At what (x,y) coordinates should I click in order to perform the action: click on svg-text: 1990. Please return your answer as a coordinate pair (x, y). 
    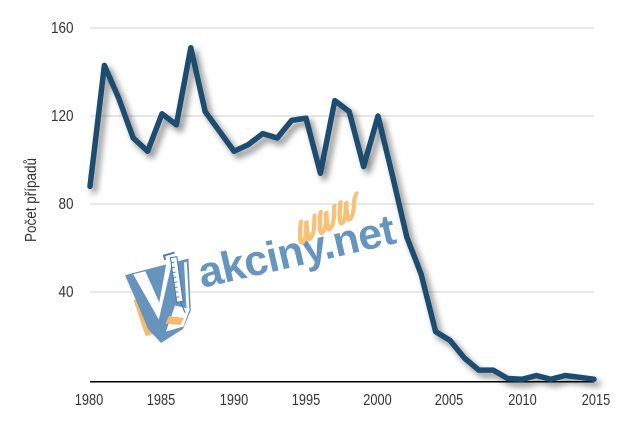
    Looking at the image, I should click on (234, 400).